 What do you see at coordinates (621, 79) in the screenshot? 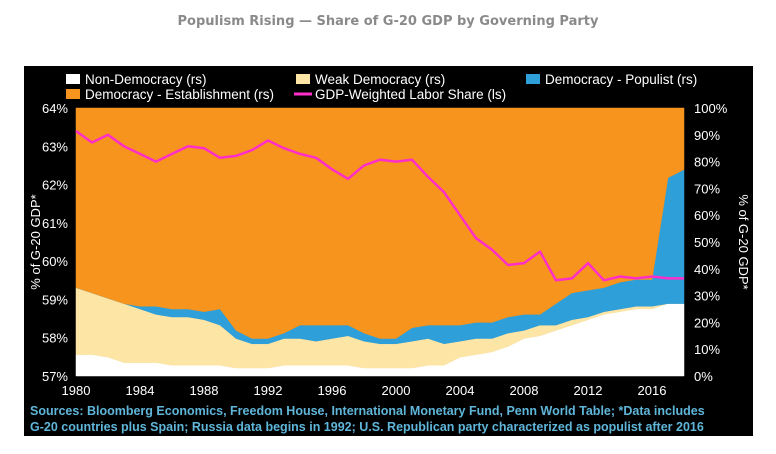
I see `legend-label-democracy-populist: Democracy - Populist (rs)` at bounding box center [621, 79].